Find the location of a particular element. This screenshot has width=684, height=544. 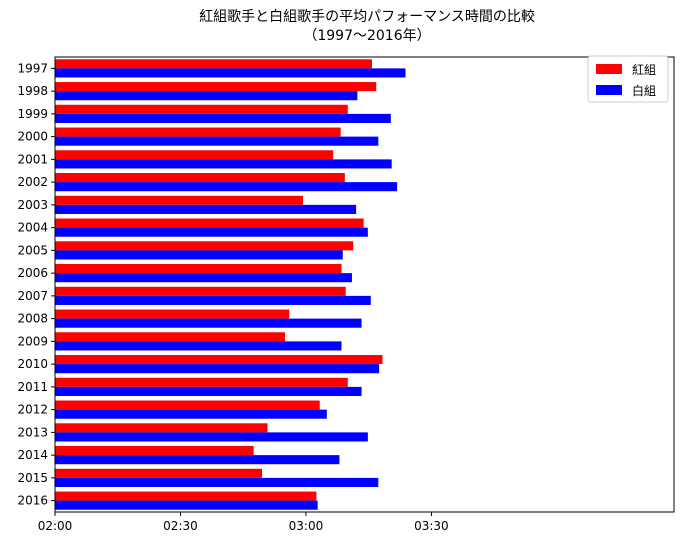

y-tick-label: 2002 is located at coordinates (32, 182).